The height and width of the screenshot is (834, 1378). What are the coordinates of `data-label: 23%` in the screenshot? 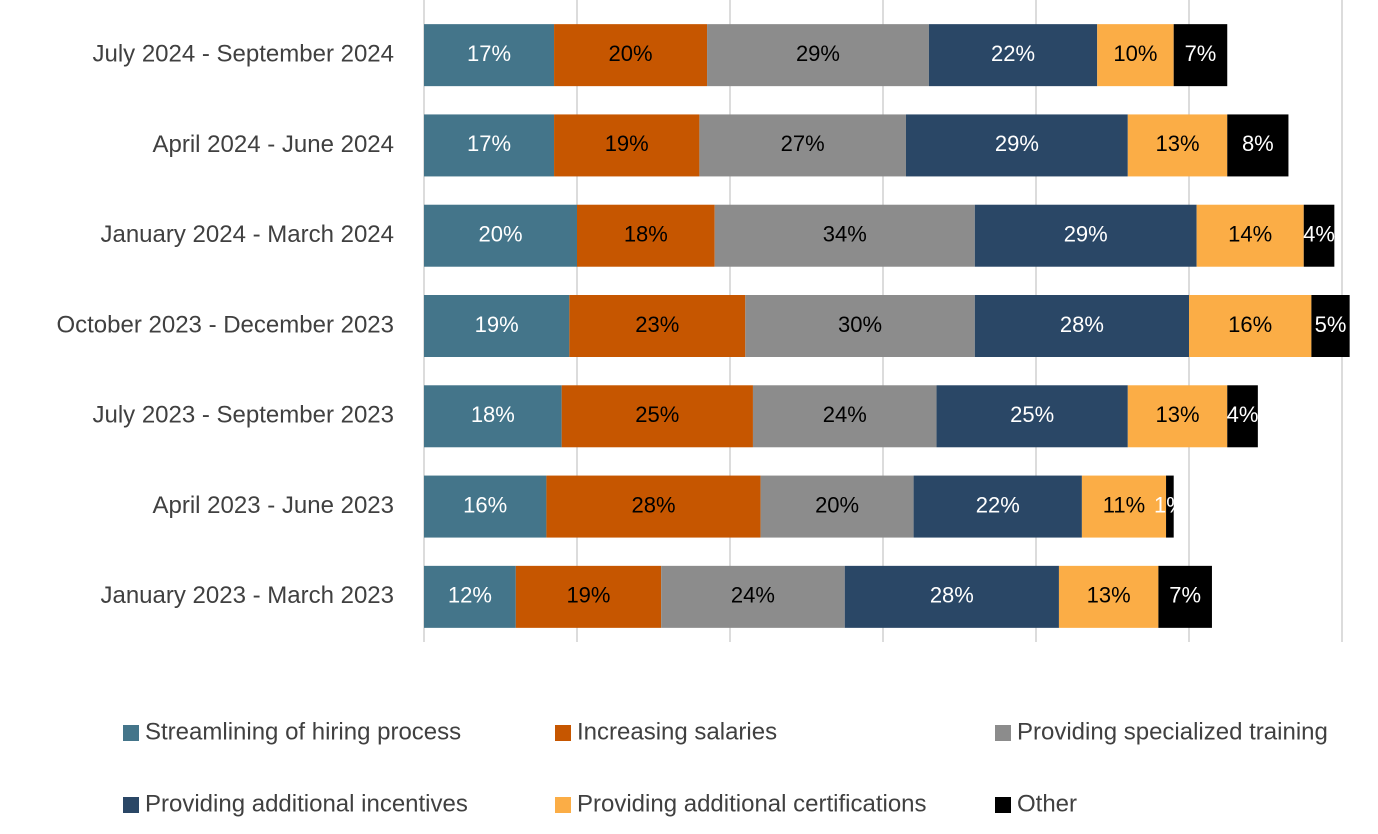 It's located at (657, 324).